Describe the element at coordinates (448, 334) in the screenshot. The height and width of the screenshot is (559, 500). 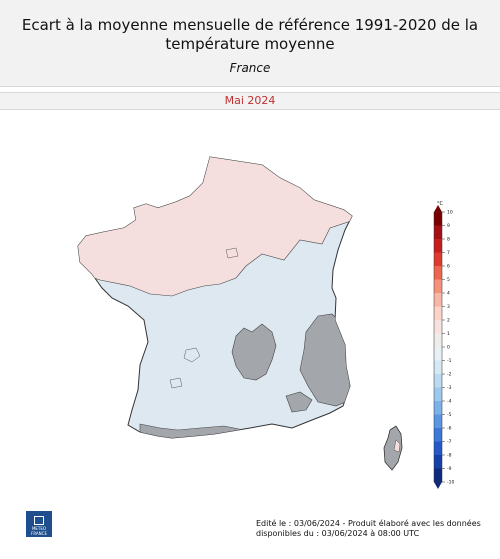
I see `colorbar-tick-label: 1` at that location.